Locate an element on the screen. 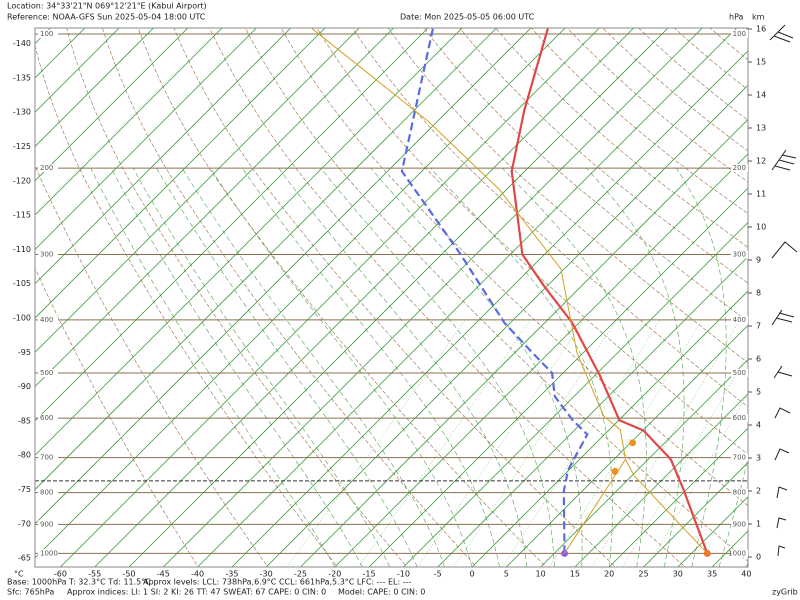 The image size is (800, 600). pressure-label: 1000 is located at coordinates (737, 553).